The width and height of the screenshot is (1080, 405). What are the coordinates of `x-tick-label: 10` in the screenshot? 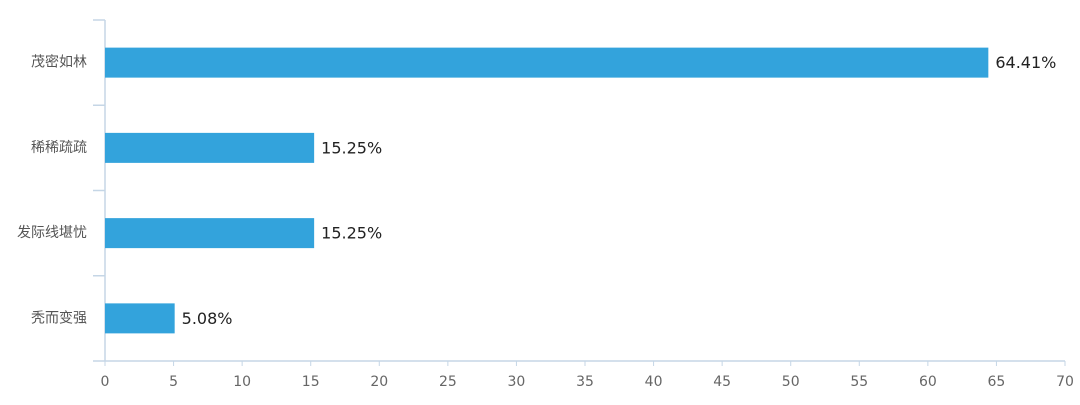 It's located at (242, 382).